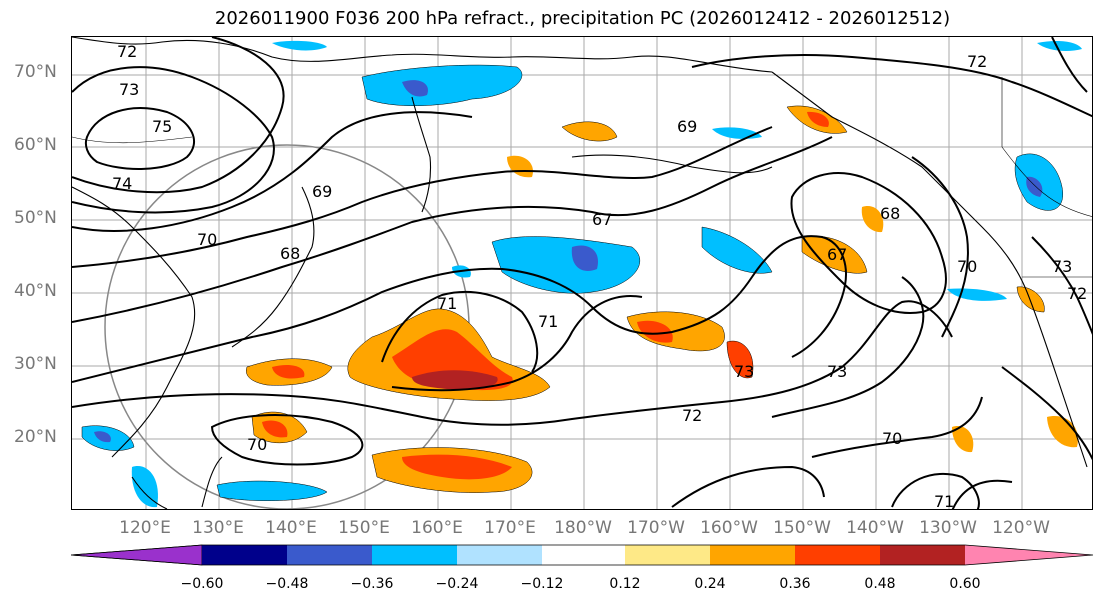 This screenshot has width=1105, height=604. I want to click on colorbar-tick: −0.60, so click(202, 584).